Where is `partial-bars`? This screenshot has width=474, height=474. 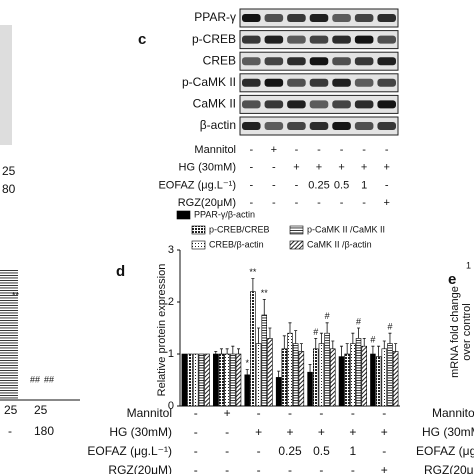
partial-bars is located at coordinates (9, 335).